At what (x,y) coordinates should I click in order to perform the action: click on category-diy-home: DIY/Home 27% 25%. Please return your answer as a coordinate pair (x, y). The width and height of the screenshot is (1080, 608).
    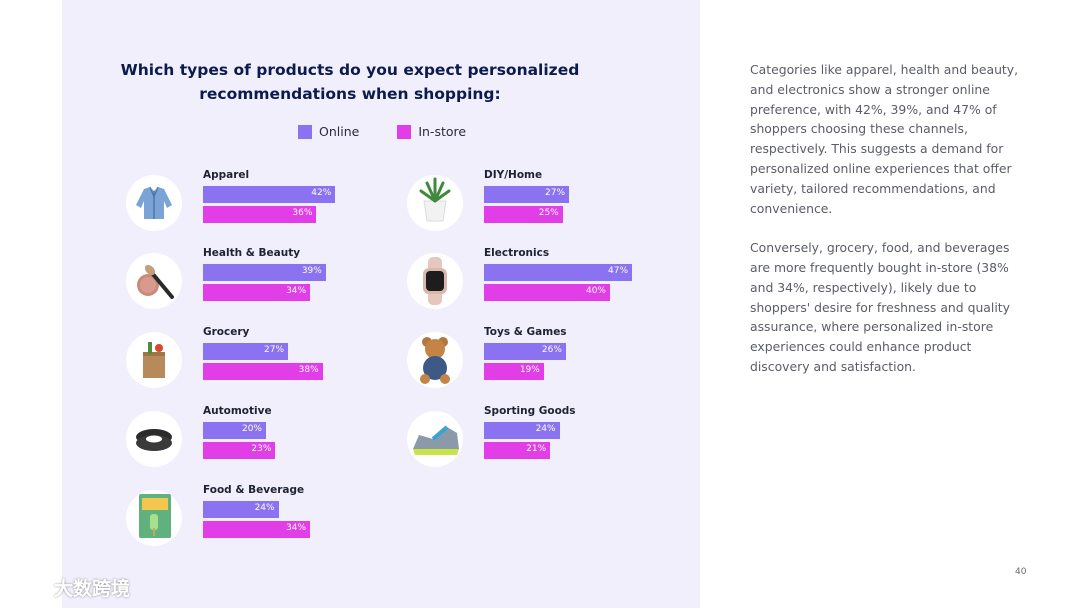
    Looking at the image, I should click on (537, 212).